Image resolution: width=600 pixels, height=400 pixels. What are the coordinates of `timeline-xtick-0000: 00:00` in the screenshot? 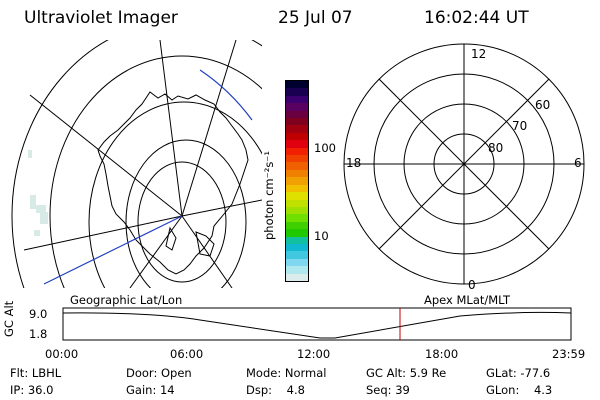 It's located at (62, 354).